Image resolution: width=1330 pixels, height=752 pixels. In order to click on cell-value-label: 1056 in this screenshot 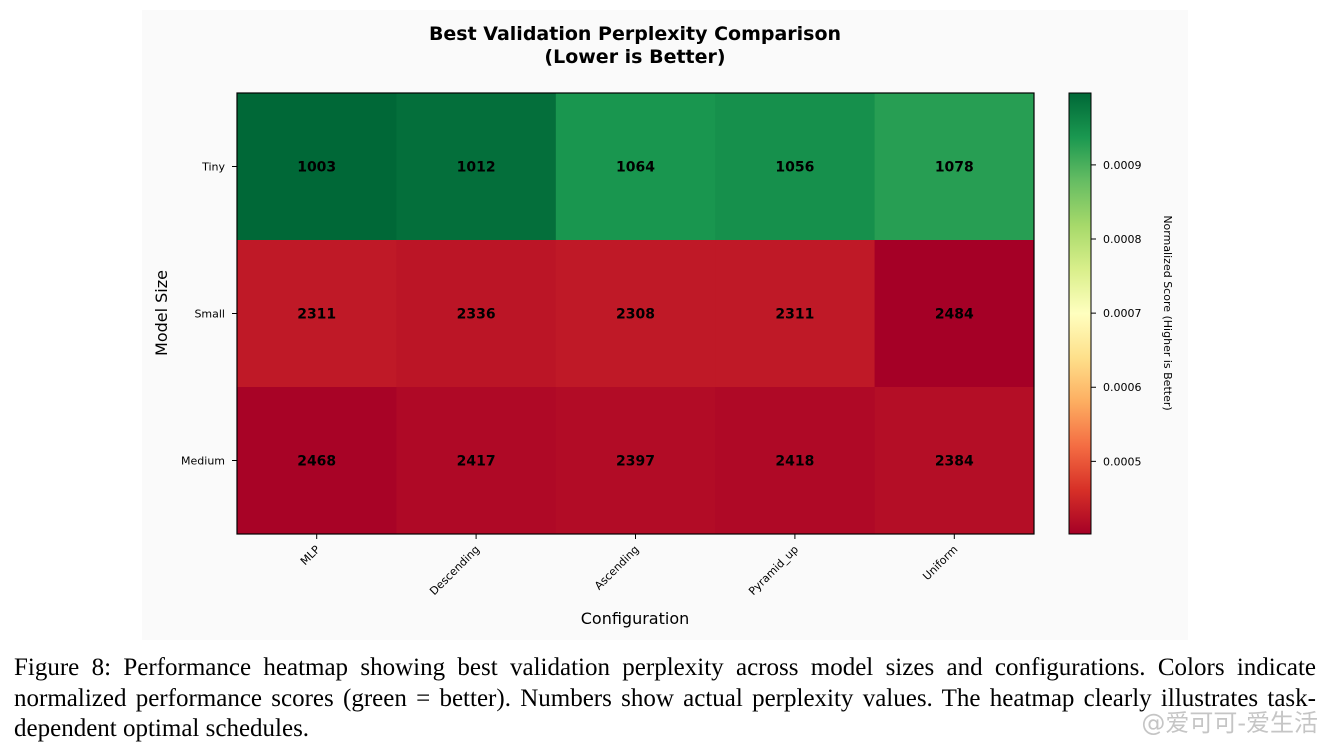, I will do `click(794, 168)`.